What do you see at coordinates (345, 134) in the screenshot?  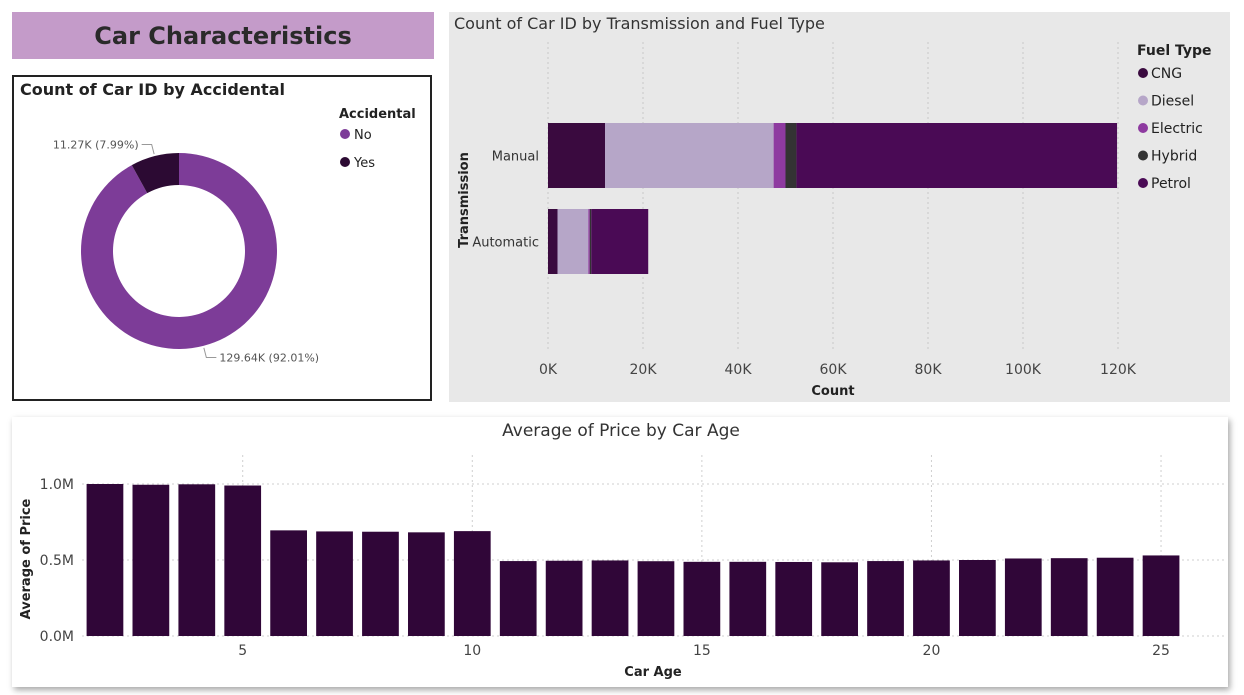 I see `legend-dot-no` at bounding box center [345, 134].